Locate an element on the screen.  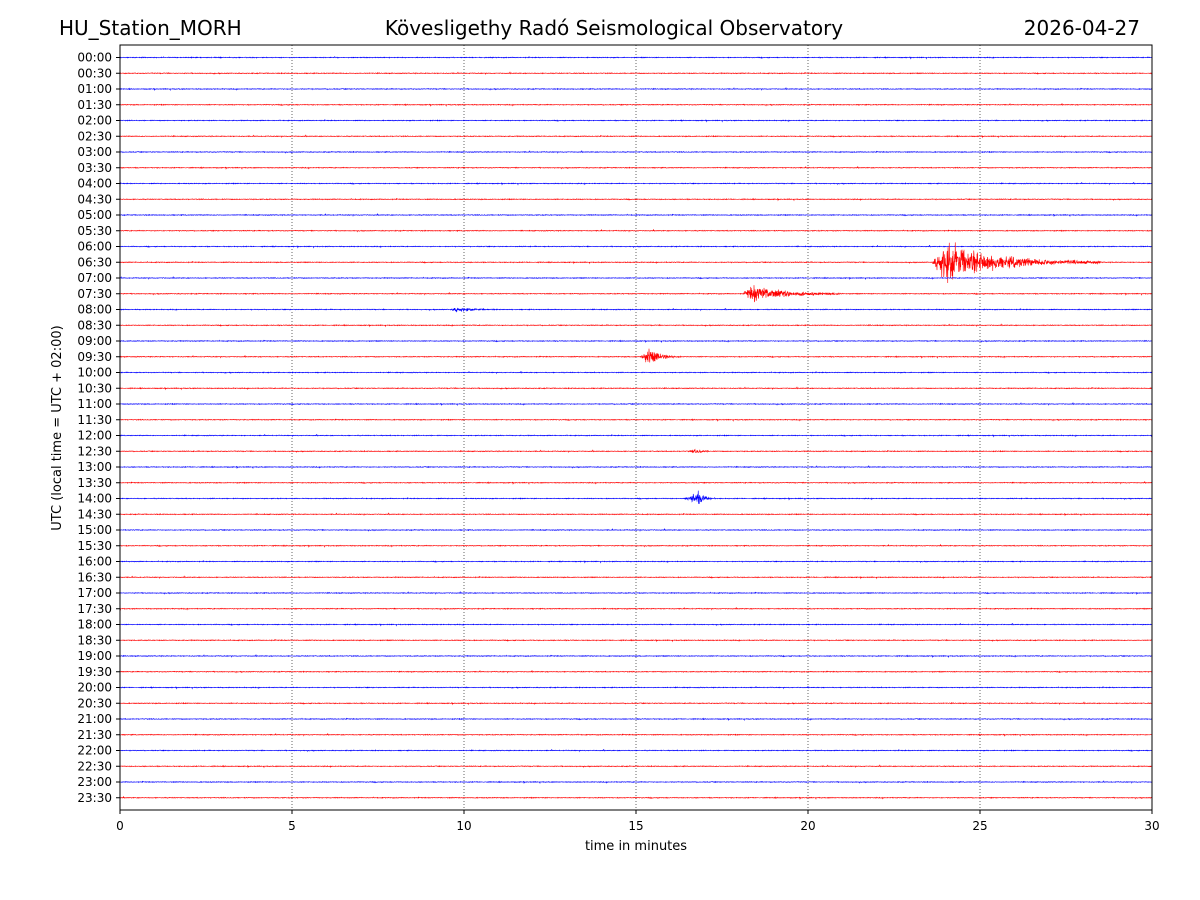
y-tick-label: 04:00 is located at coordinates (94, 184).